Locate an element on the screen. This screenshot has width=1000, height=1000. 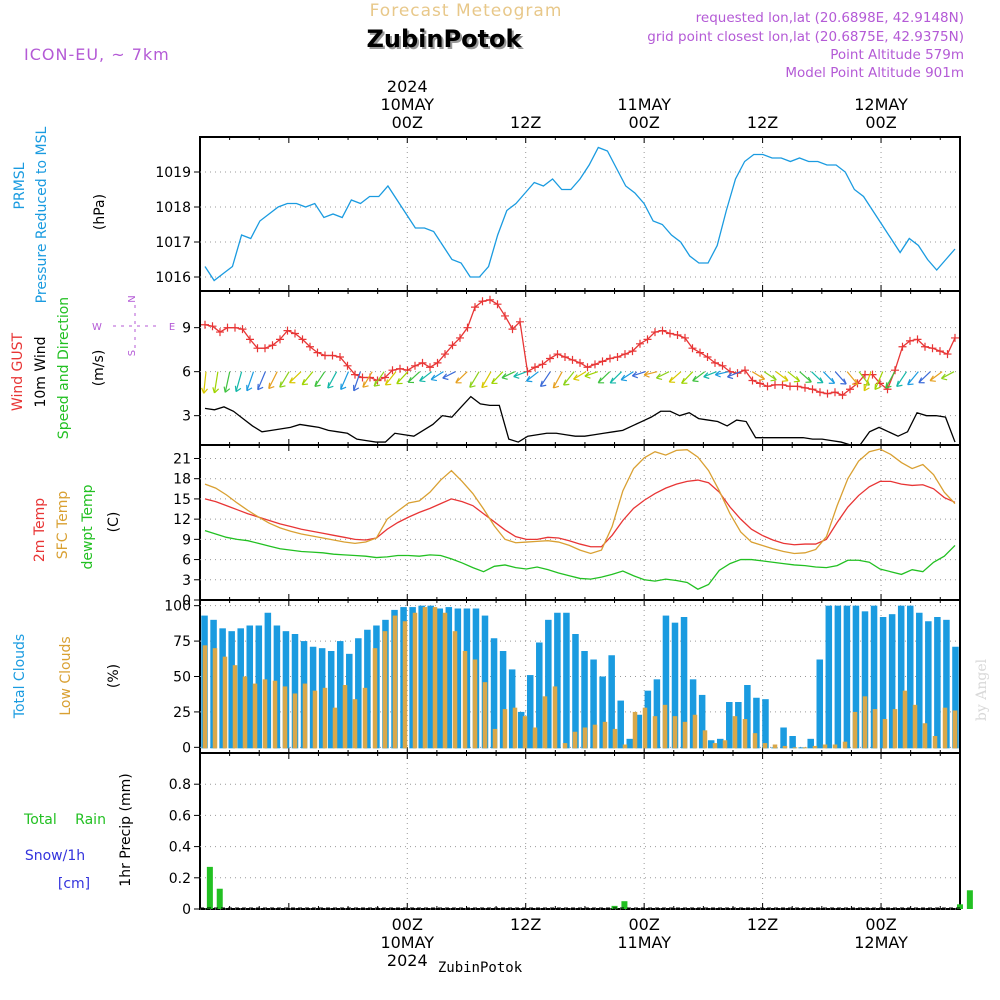
pressure-frame is located at coordinates (580, 214).